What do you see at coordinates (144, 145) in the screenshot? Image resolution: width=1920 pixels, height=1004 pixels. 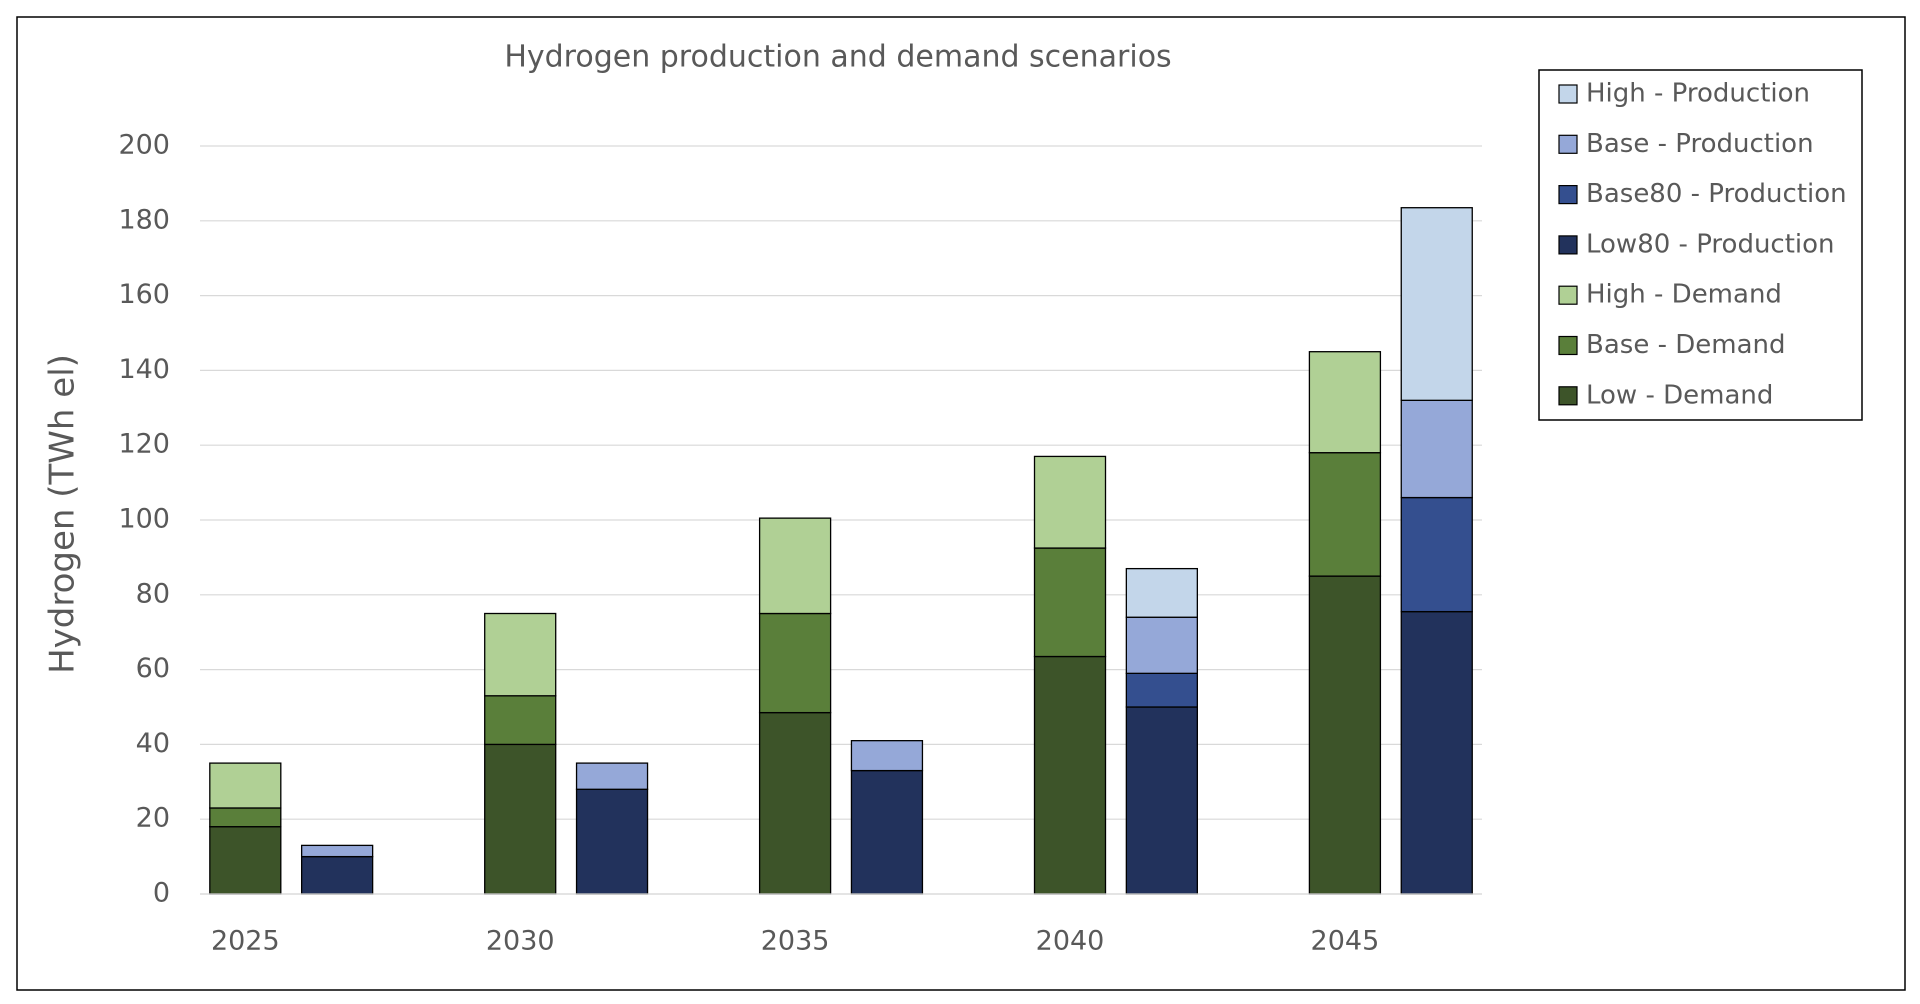 I see `y-tick-label: 200` at bounding box center [144, 145].